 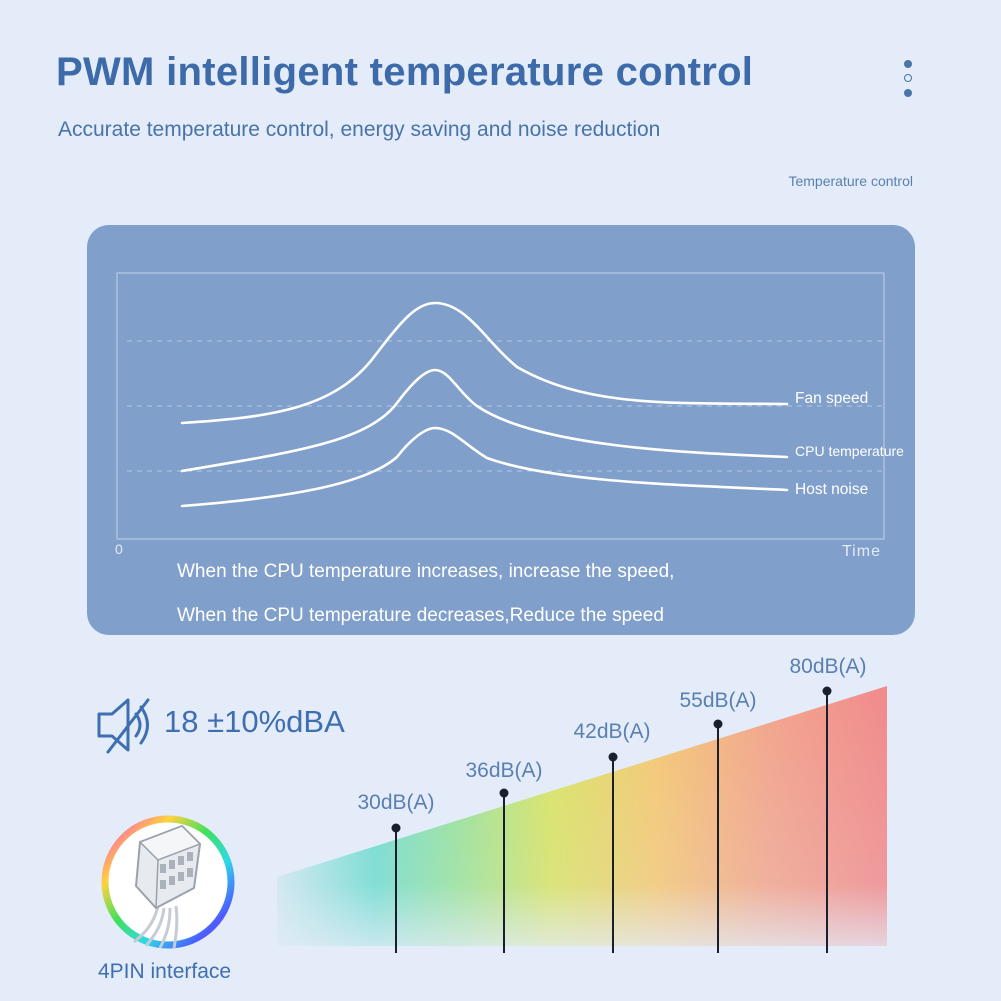 I want to click on legend-cpu-temperature: CPU temperature, so click(x=849, y=451).